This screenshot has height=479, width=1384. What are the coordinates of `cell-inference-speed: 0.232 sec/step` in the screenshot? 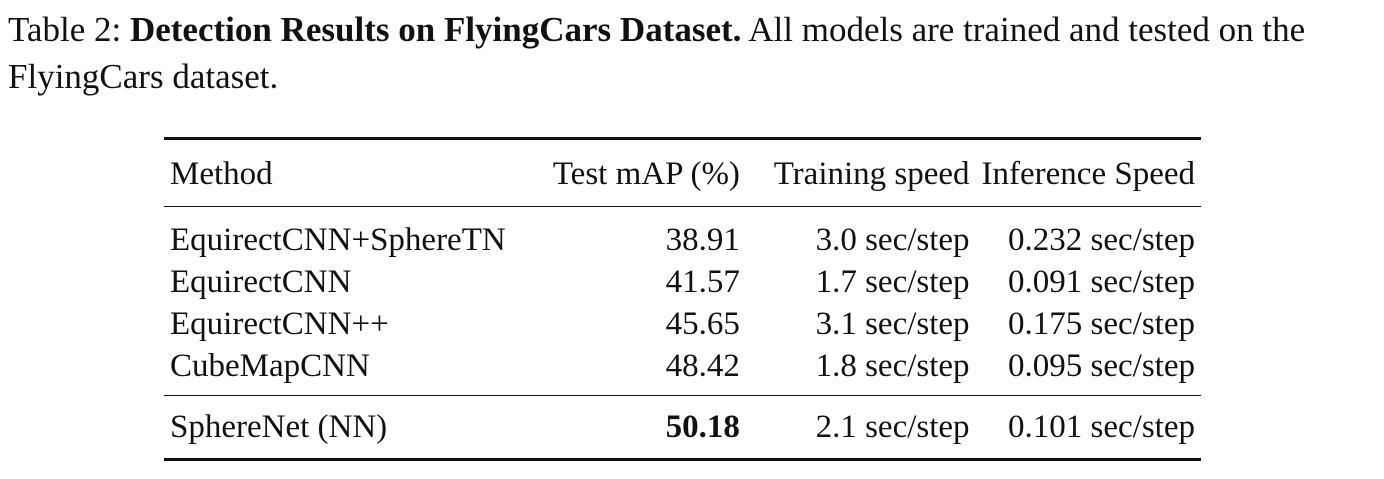 It's located at (1101, 240).